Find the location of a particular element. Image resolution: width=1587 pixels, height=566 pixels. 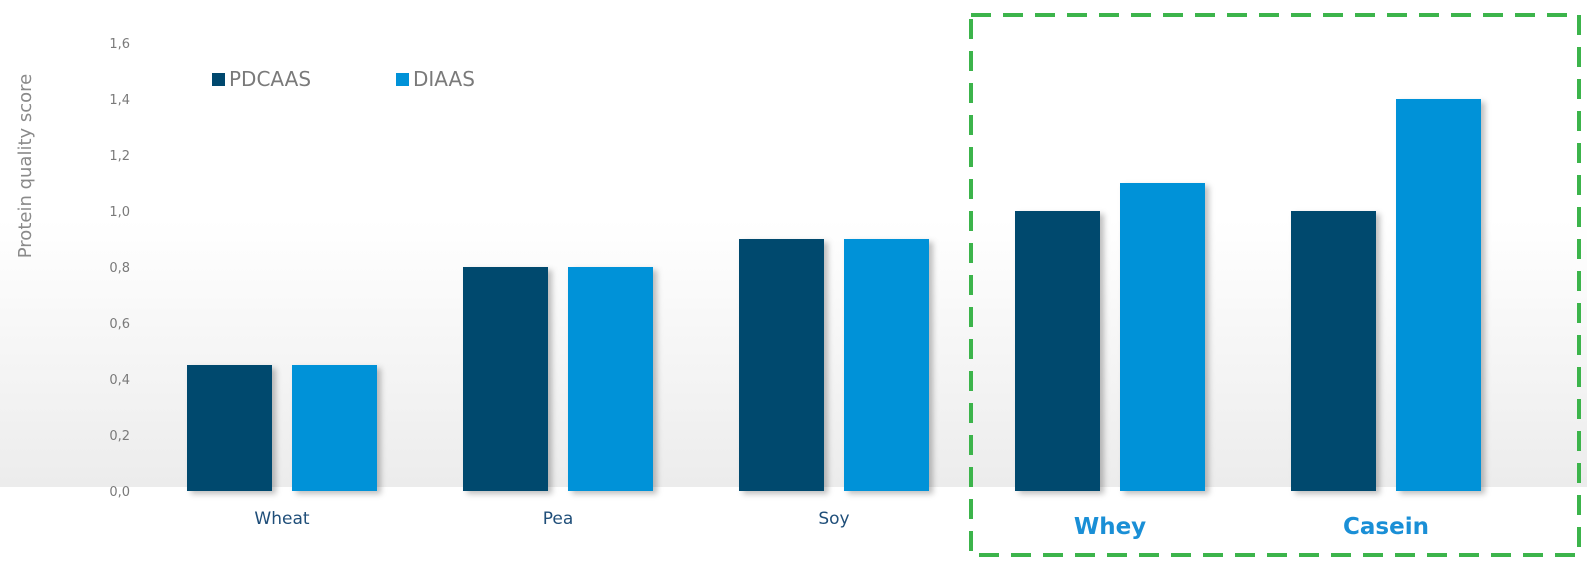

bar-pdcaas-wheat is located at coordinates (229, 428).